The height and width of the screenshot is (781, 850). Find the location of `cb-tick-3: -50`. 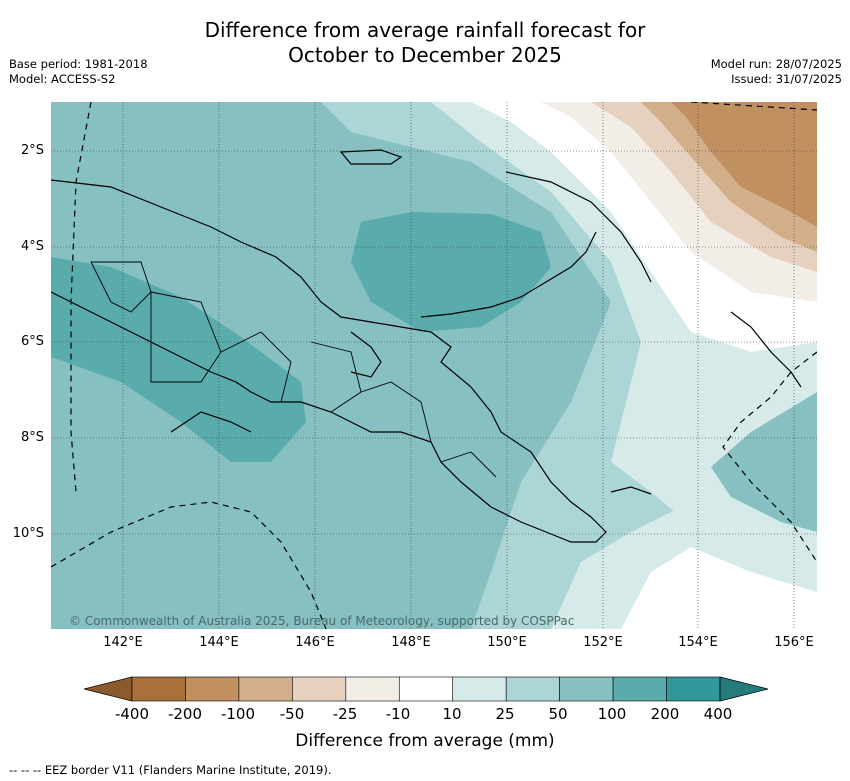

cb-tick-3: -50 is located at coordinates (292, 714).